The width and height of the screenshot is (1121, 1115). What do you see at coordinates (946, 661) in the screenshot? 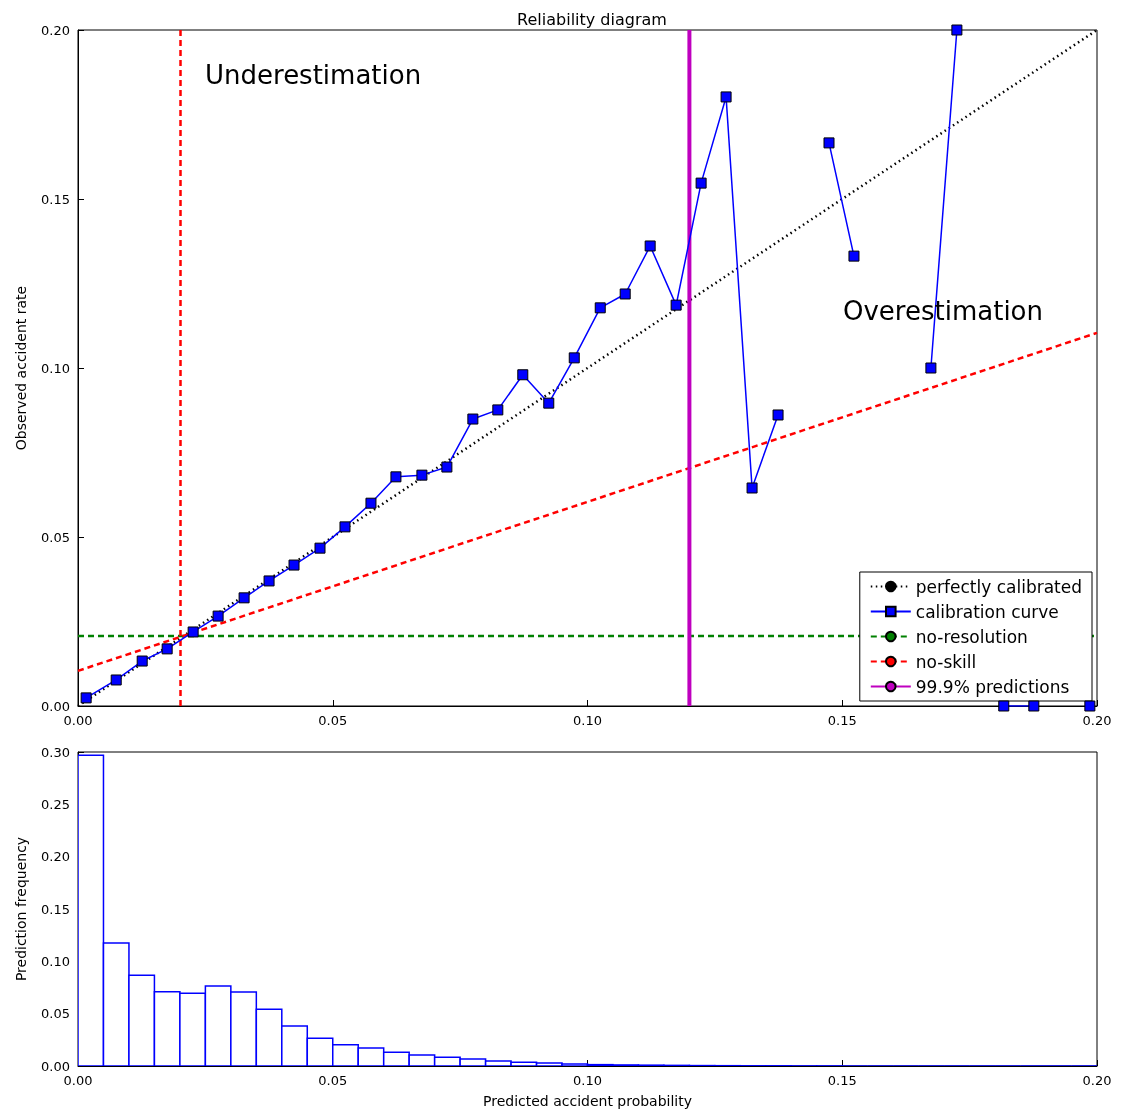
I see `legend-label: no-skill` at bounding box center [946, 661].